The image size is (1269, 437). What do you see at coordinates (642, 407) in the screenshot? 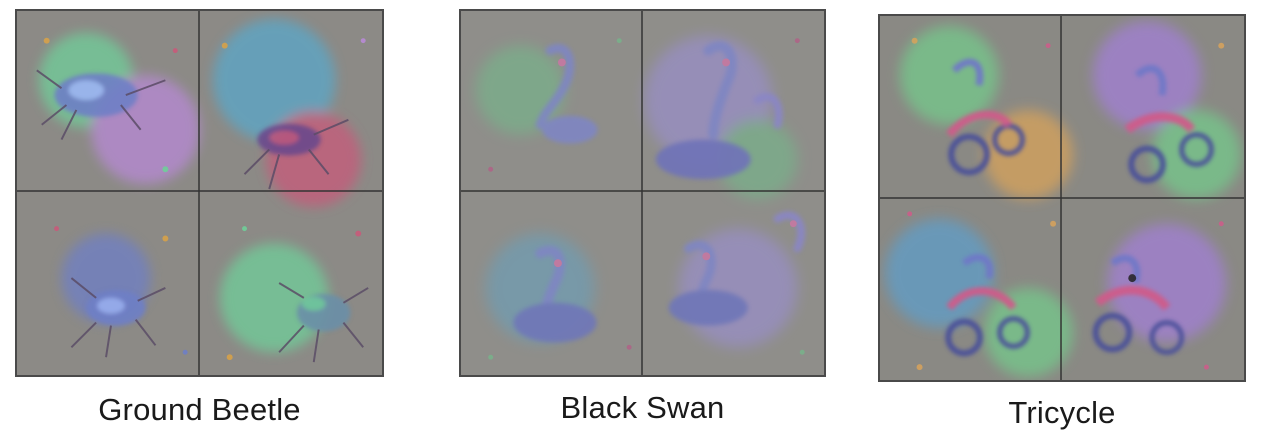
I see `black-swan-caption: Black Swan` at bounding box center [642, 407].